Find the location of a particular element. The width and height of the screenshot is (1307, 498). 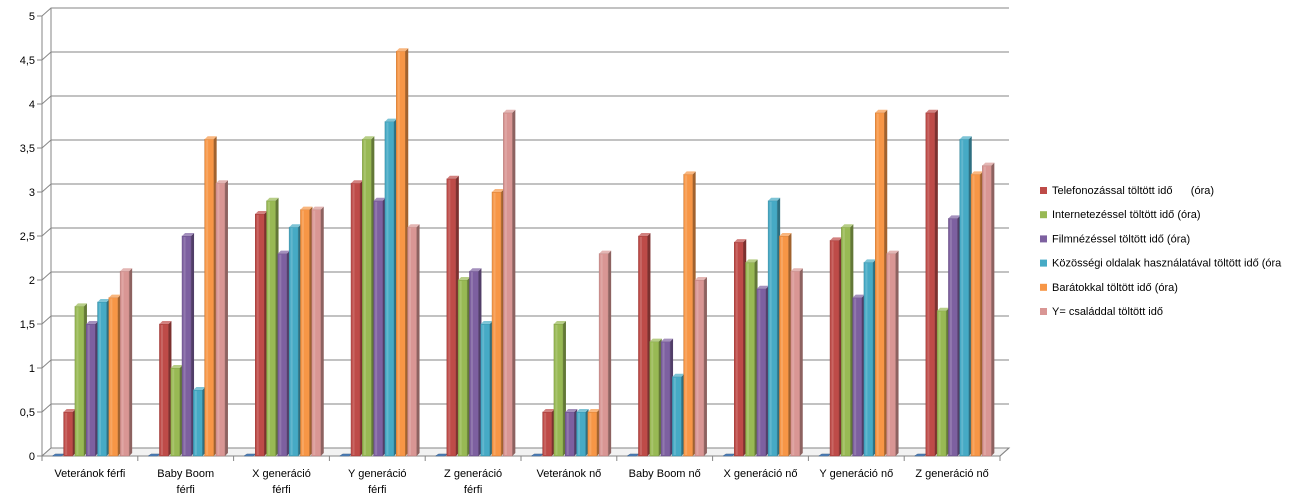

legend-entry: Y= családdal töltött idő is located at coordinates (1101, 312).